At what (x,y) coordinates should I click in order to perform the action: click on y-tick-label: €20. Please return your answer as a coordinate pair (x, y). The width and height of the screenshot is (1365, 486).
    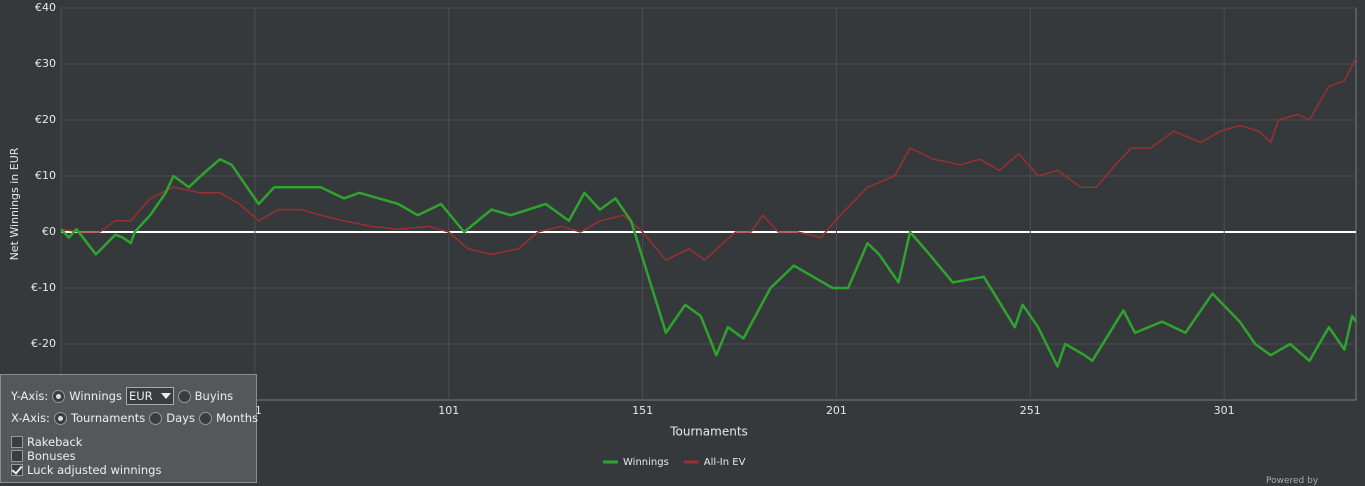
    Looking at the image, I should click on (45, 119).